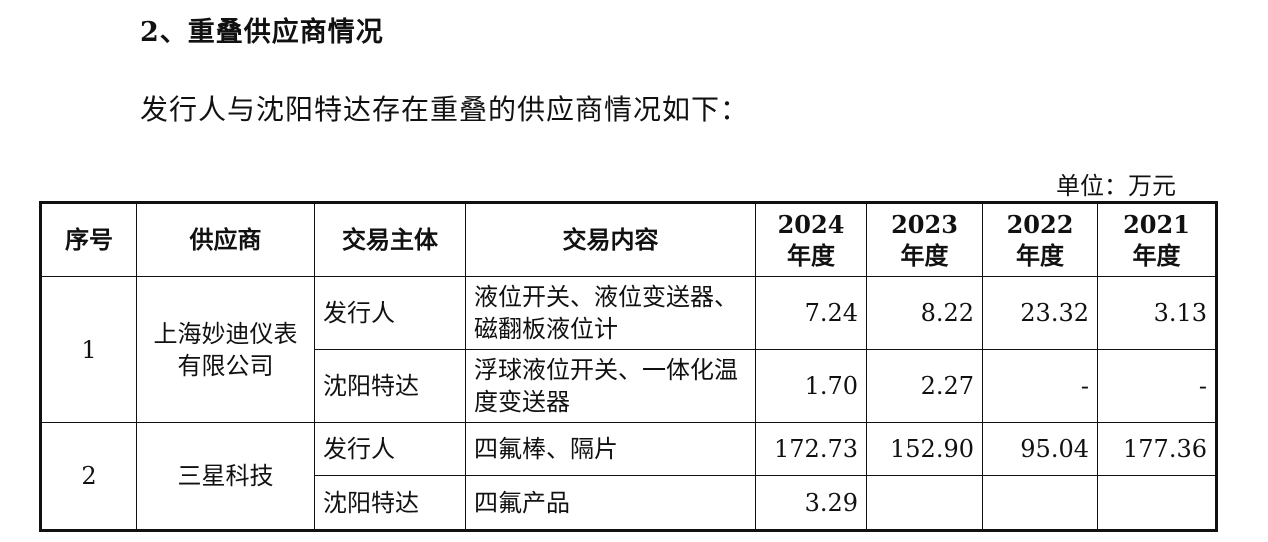  Describe the element at coordinates (1040, 313) in the screenshot. I see `row-value-2022: 23.32` at that location.